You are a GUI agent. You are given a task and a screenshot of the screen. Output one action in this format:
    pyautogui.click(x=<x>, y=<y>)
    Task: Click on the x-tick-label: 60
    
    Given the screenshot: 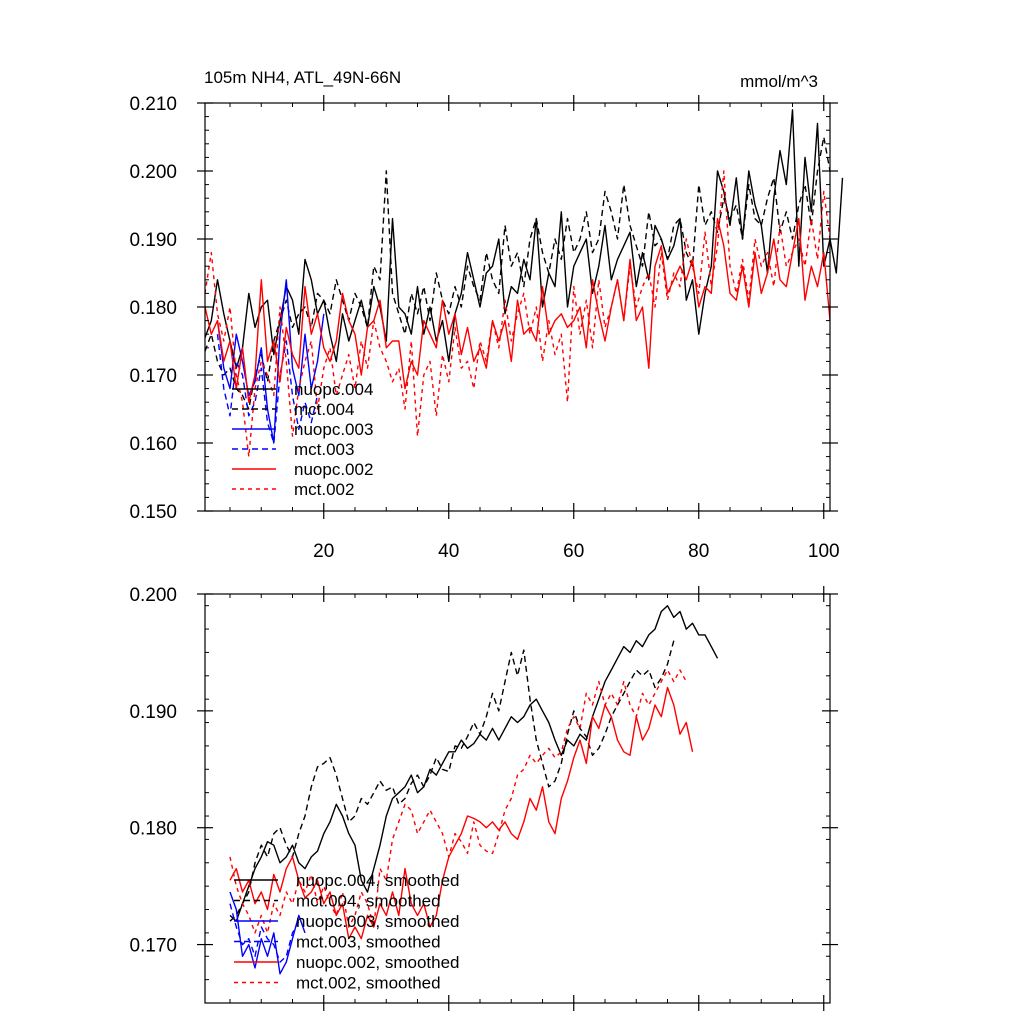 What is the action you would take?
    pyautogui.click(x=573, y=551)
    